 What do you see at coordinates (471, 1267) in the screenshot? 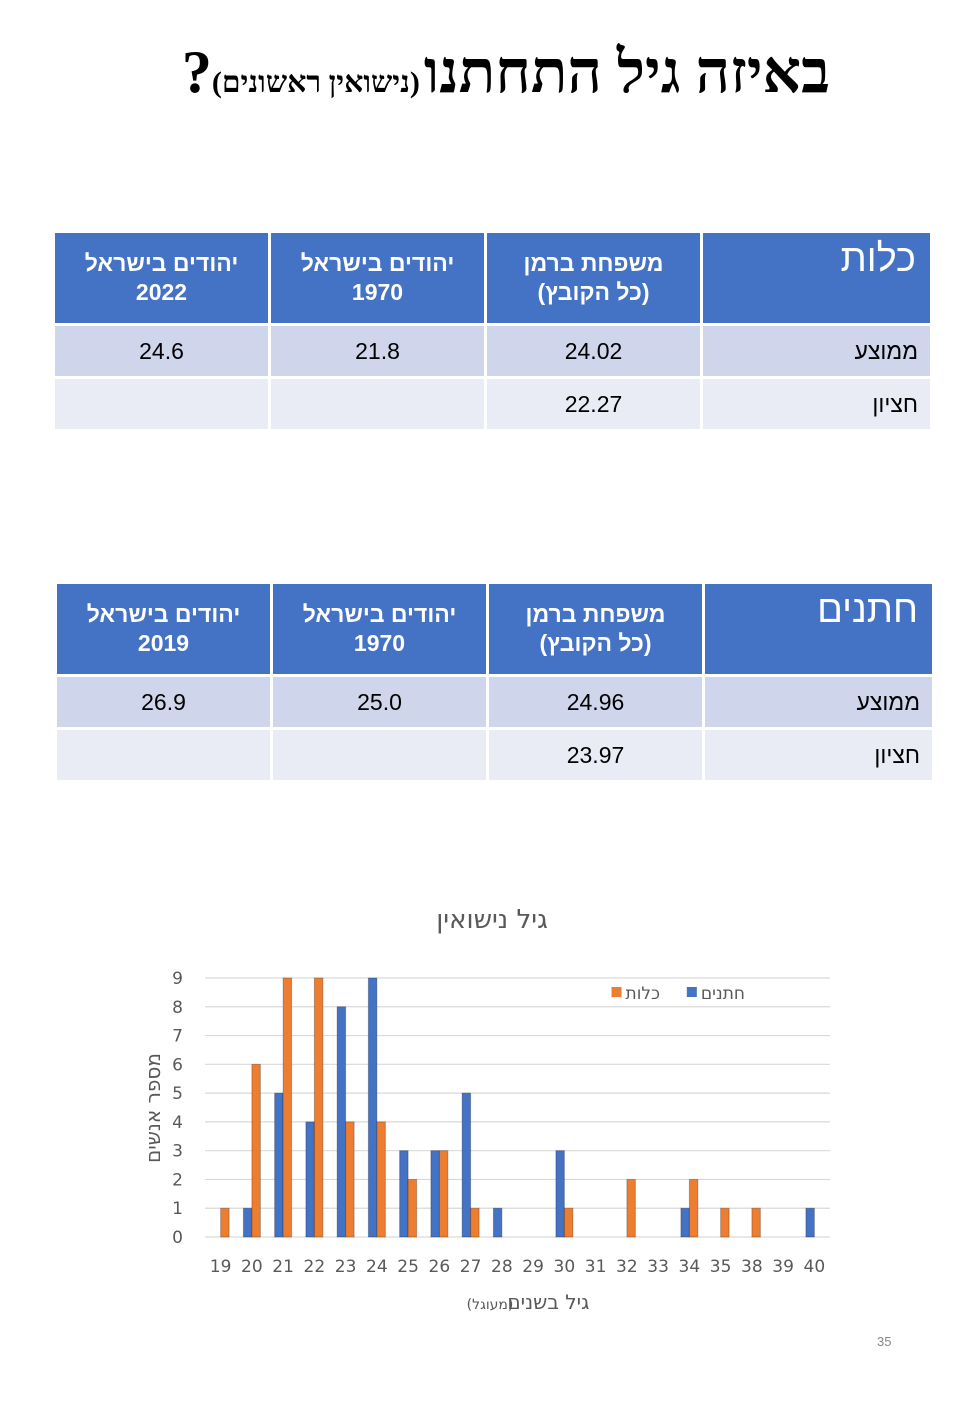
I see `x-tick-label: 27` at bounding box center [471, 1267].